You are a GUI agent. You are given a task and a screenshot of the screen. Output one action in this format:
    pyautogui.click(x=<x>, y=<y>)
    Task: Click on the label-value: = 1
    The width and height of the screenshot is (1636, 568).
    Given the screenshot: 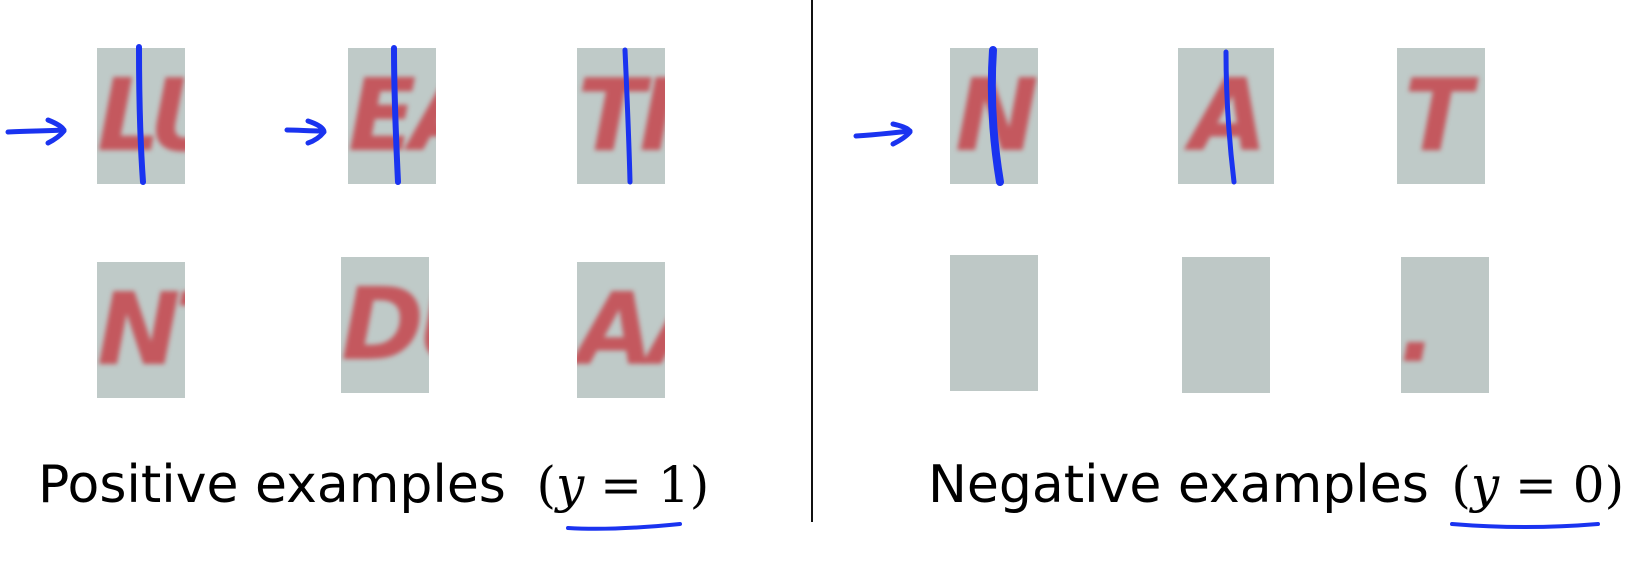 What is the action you would take?
    pyautogui.click(x=637, y=485)
    